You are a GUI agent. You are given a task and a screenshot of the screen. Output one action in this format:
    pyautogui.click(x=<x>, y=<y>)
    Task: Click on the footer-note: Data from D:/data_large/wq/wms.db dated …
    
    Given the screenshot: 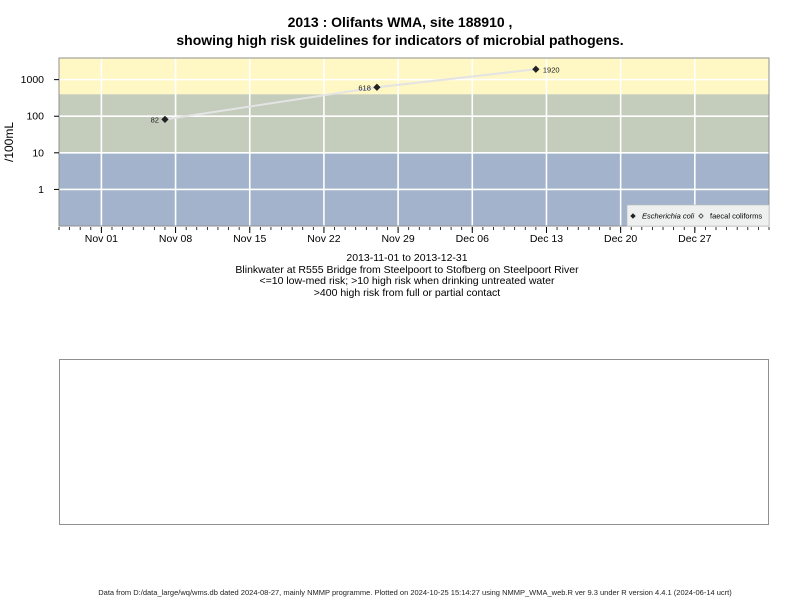 What is the action you would take?
    pyautogui.click(x=415, y=592)
    